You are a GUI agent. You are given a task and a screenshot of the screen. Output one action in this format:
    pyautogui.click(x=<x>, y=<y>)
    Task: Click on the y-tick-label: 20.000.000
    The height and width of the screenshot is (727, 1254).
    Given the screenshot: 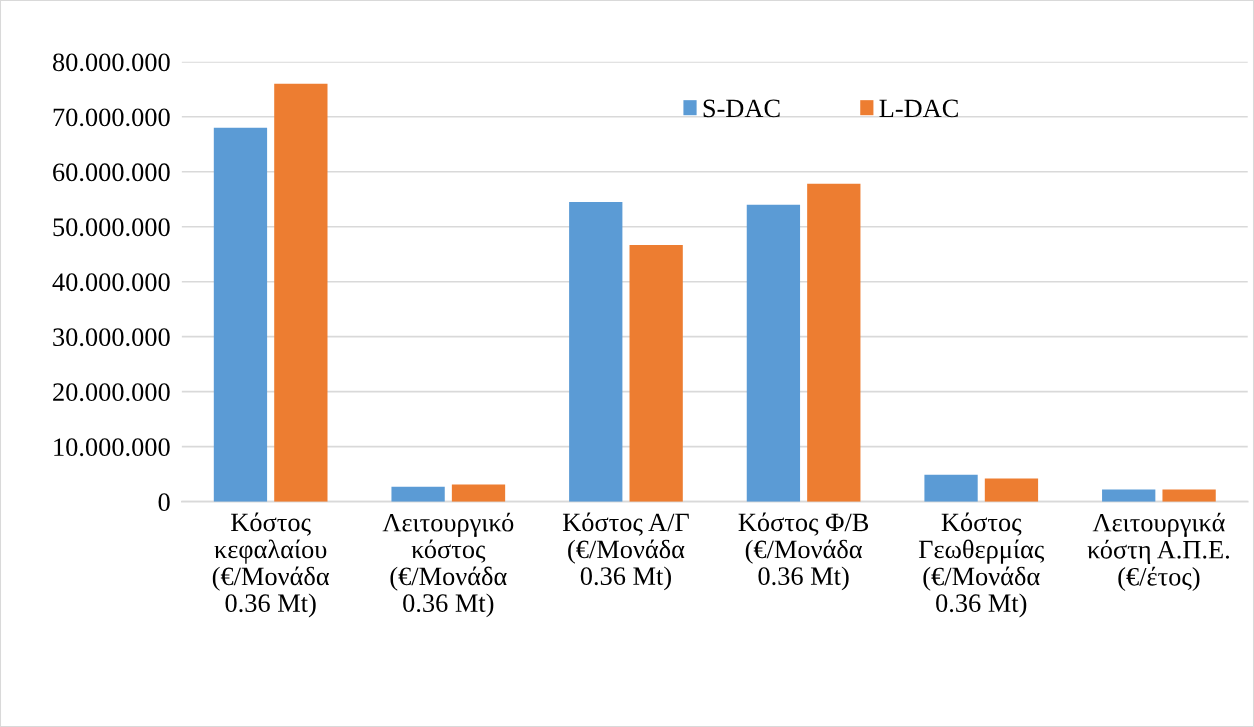 What is the action you would take?
    pyautogui.click(x=111, y=392)
    